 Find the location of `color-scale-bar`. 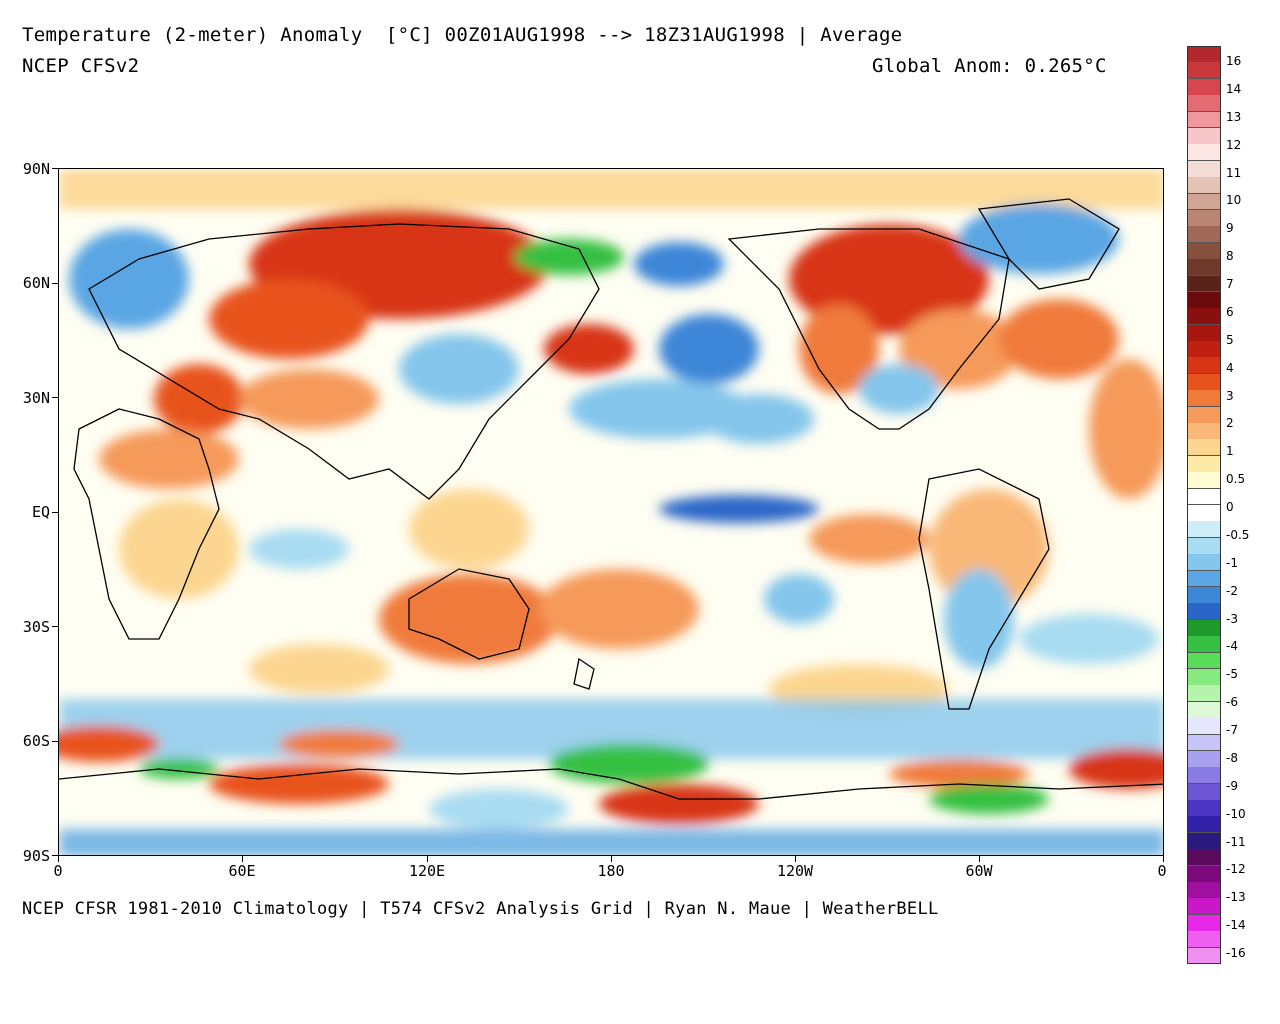

color-scale-bar is located at coordinates (1204, 505).